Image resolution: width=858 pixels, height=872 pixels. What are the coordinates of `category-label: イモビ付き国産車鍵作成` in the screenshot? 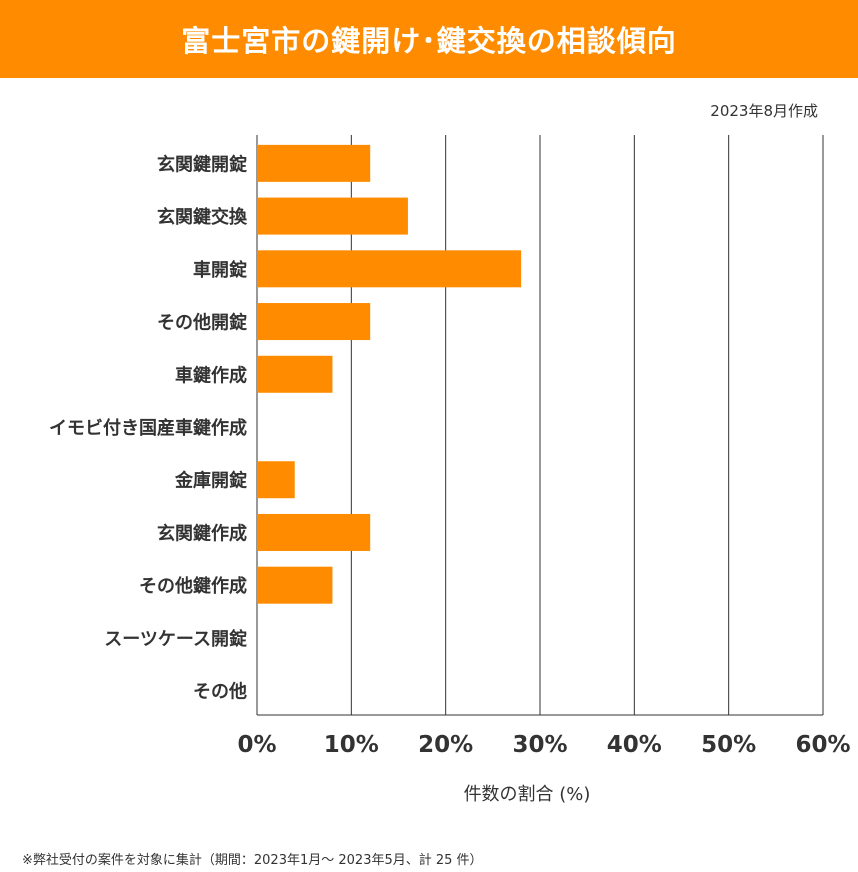 It's located at (148, 428).